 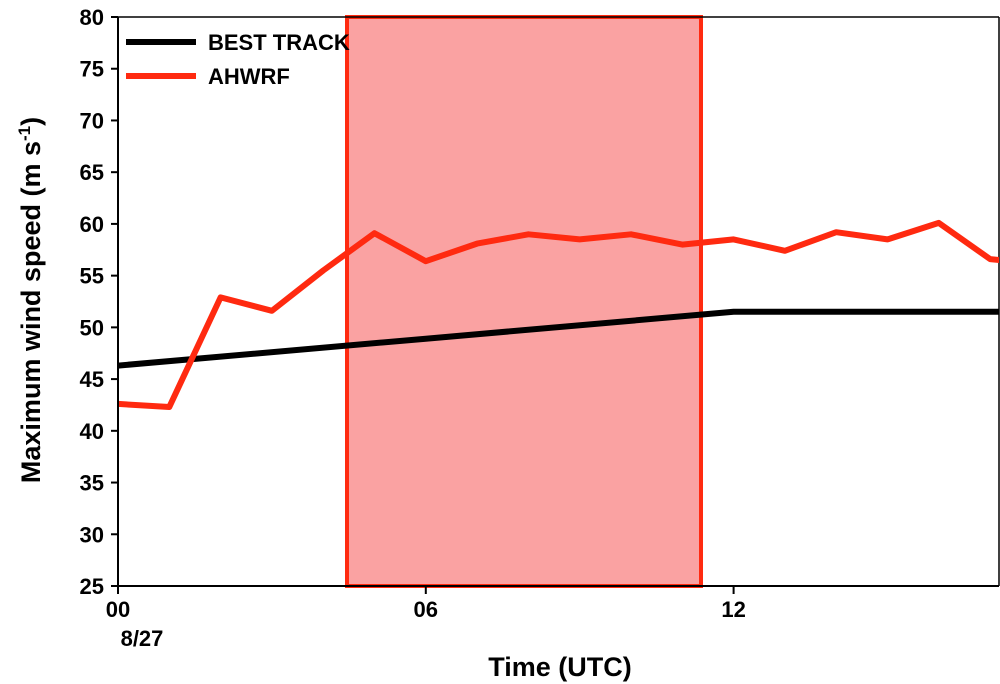 I want to click on x-tick-label: 12, so click(x=733, y=609).